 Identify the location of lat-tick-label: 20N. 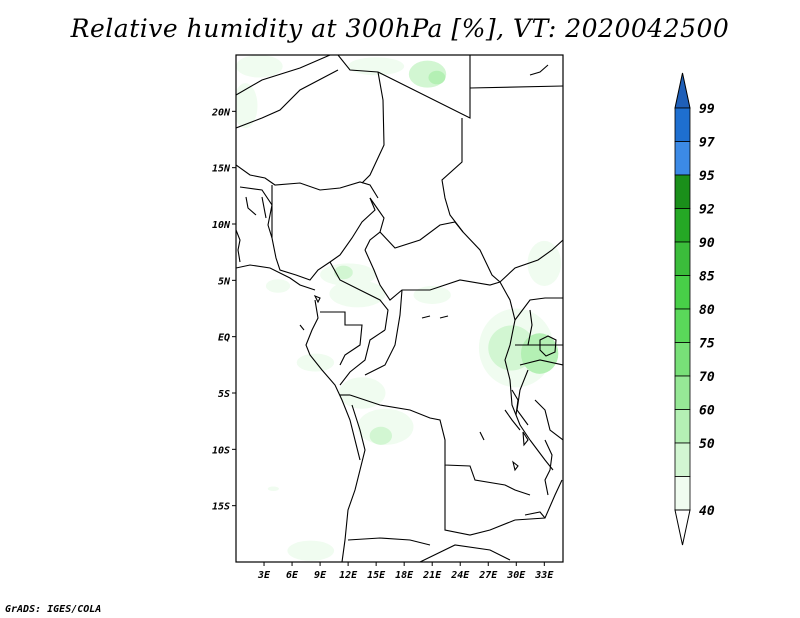
(221, 112).